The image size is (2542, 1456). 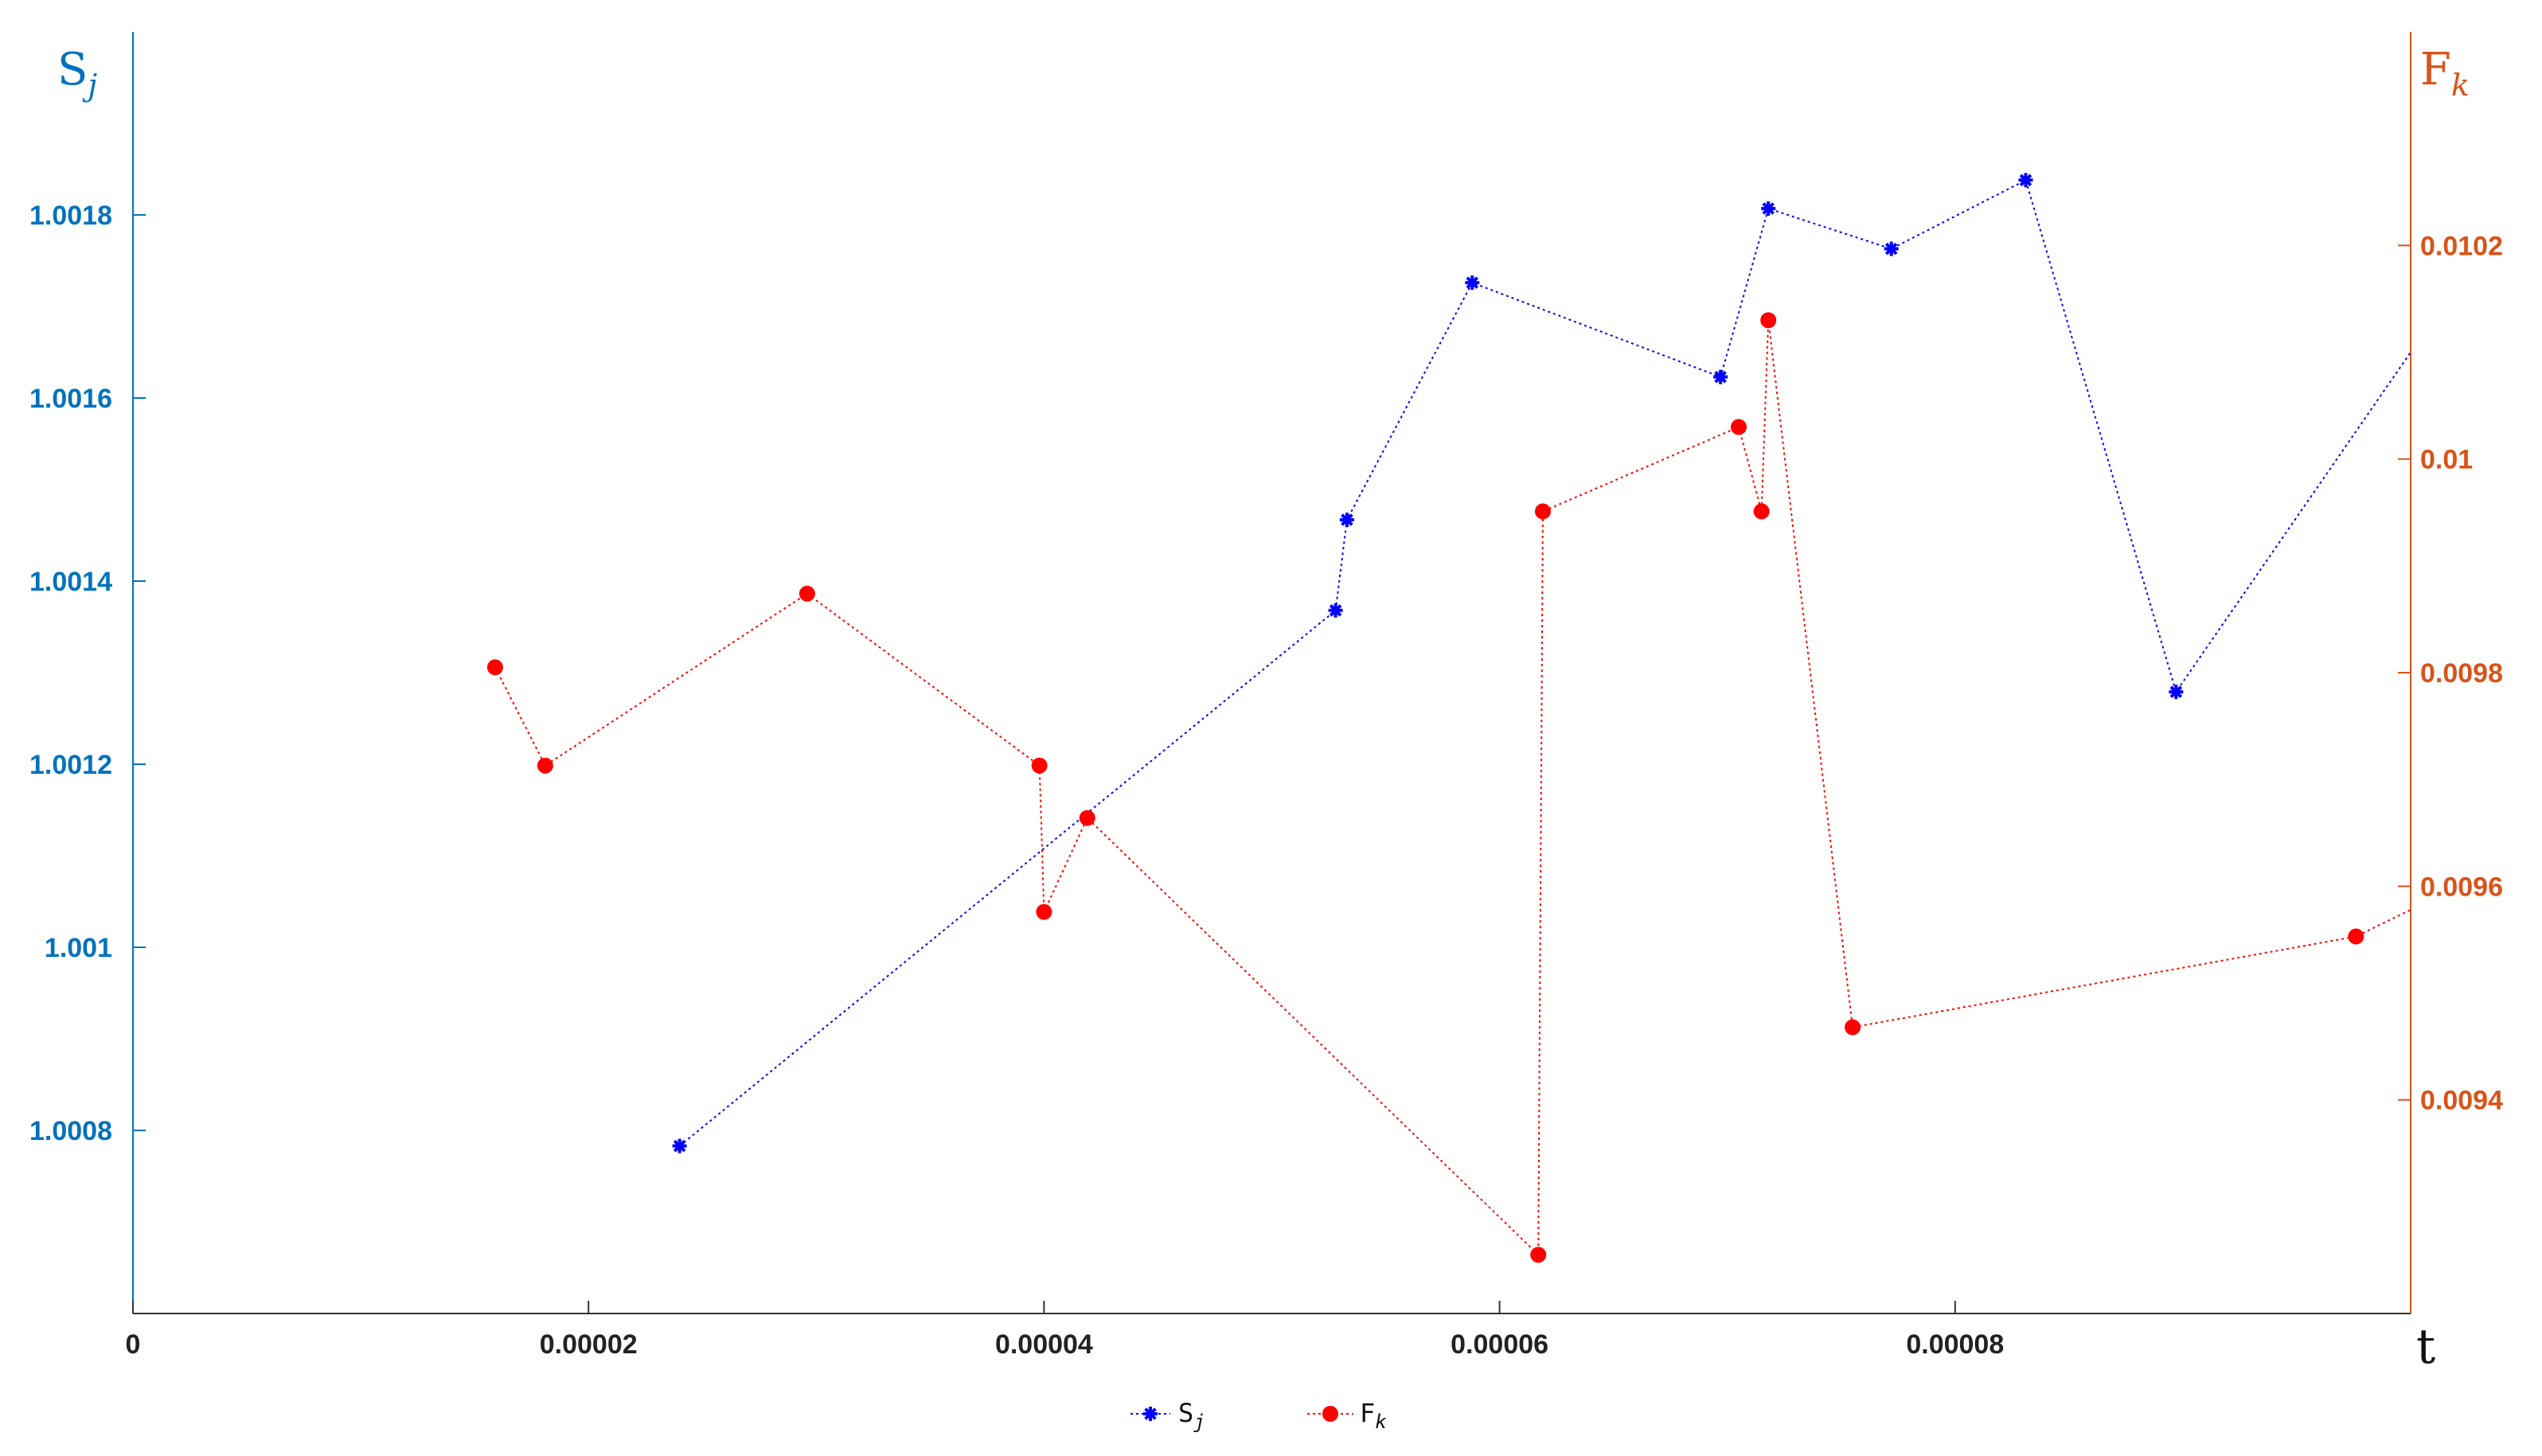 What do you see at coordinates (589, 1344) in the screenshot?
I see `x-tick-label: 0.00002` at bounding box center [589, 1344].